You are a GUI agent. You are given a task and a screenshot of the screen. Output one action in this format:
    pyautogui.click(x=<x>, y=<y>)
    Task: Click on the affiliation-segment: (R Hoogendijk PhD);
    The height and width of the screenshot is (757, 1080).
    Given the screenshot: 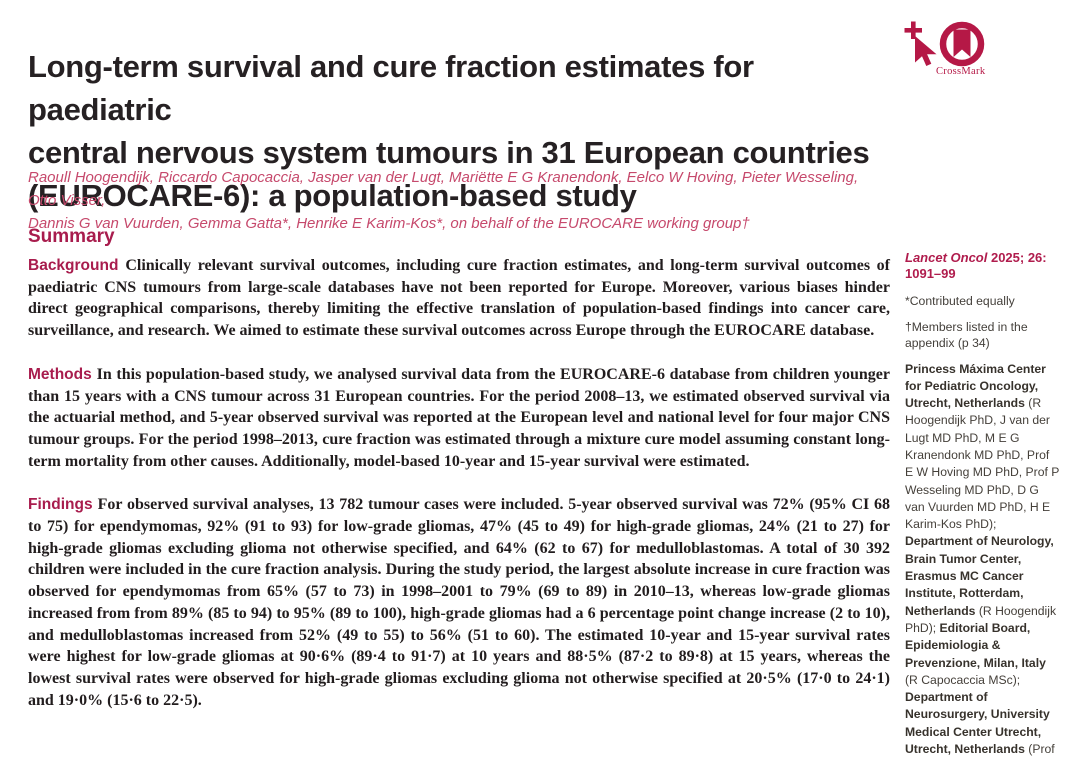 What is the action you would take?
    pyautogui.click(x=981, y=619)
    